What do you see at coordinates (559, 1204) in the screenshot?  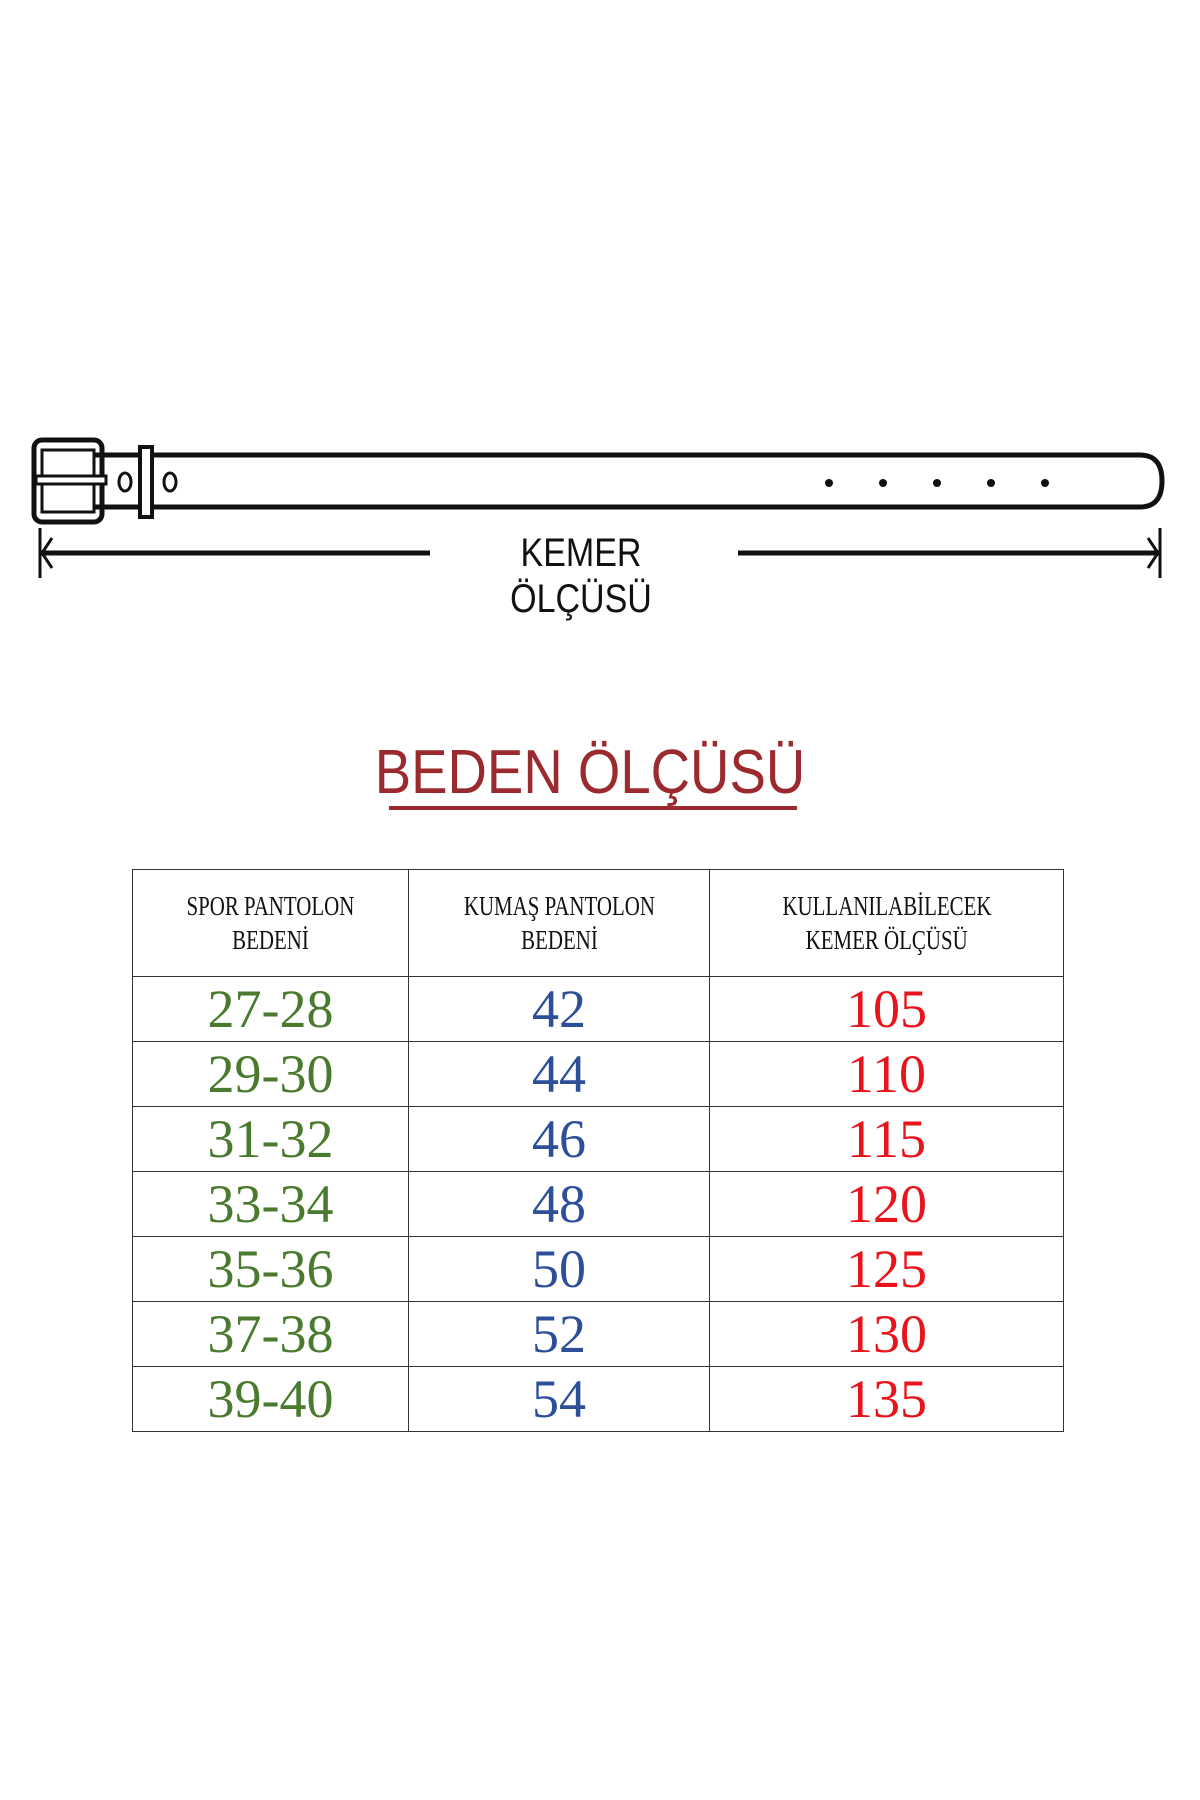 I see `fabric-pants-size: 48` at bounding box center [559, 1204].